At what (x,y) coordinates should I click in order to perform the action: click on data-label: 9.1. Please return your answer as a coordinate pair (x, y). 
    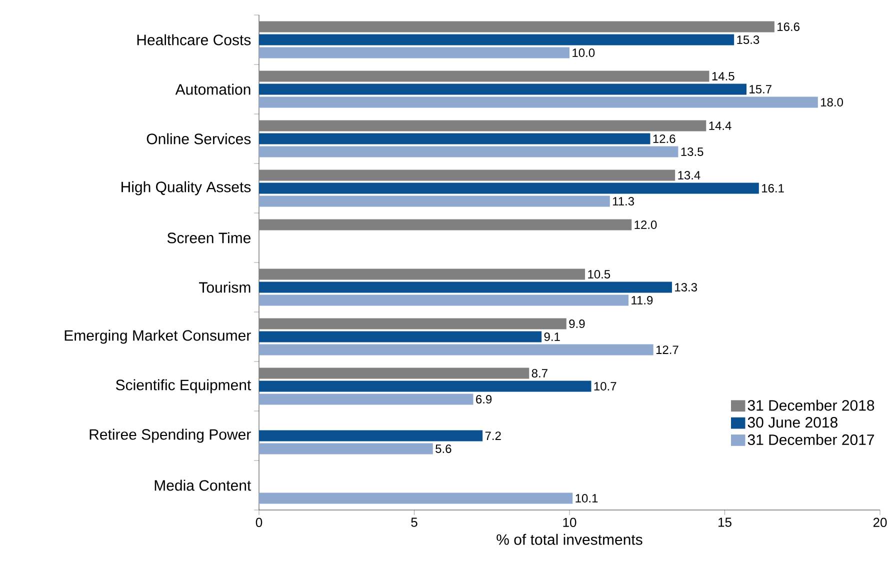
    Looking at the image, I should click on (552, 336).